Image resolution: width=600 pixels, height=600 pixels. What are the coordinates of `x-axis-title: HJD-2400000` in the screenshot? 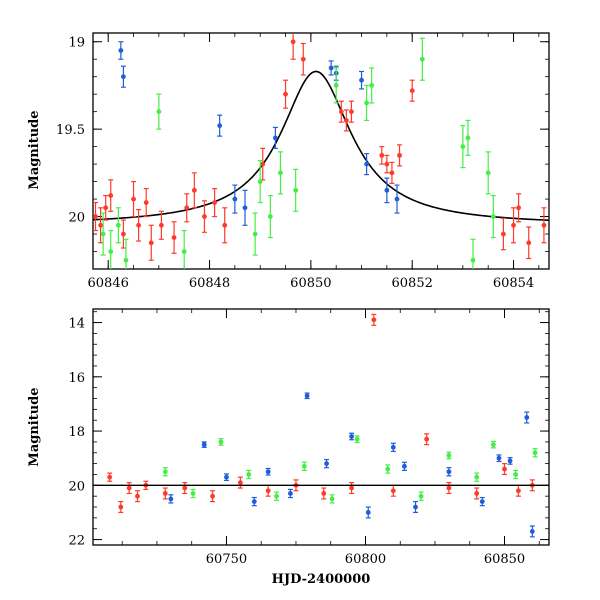 It's located at (321, 579).